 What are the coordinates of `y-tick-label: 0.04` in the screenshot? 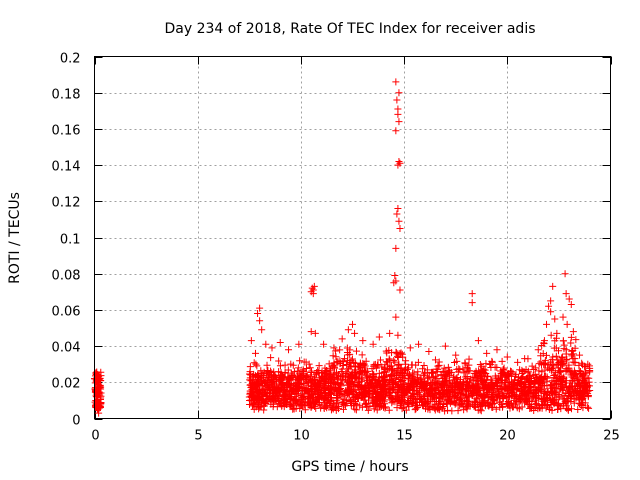 It's located at (66, 348).